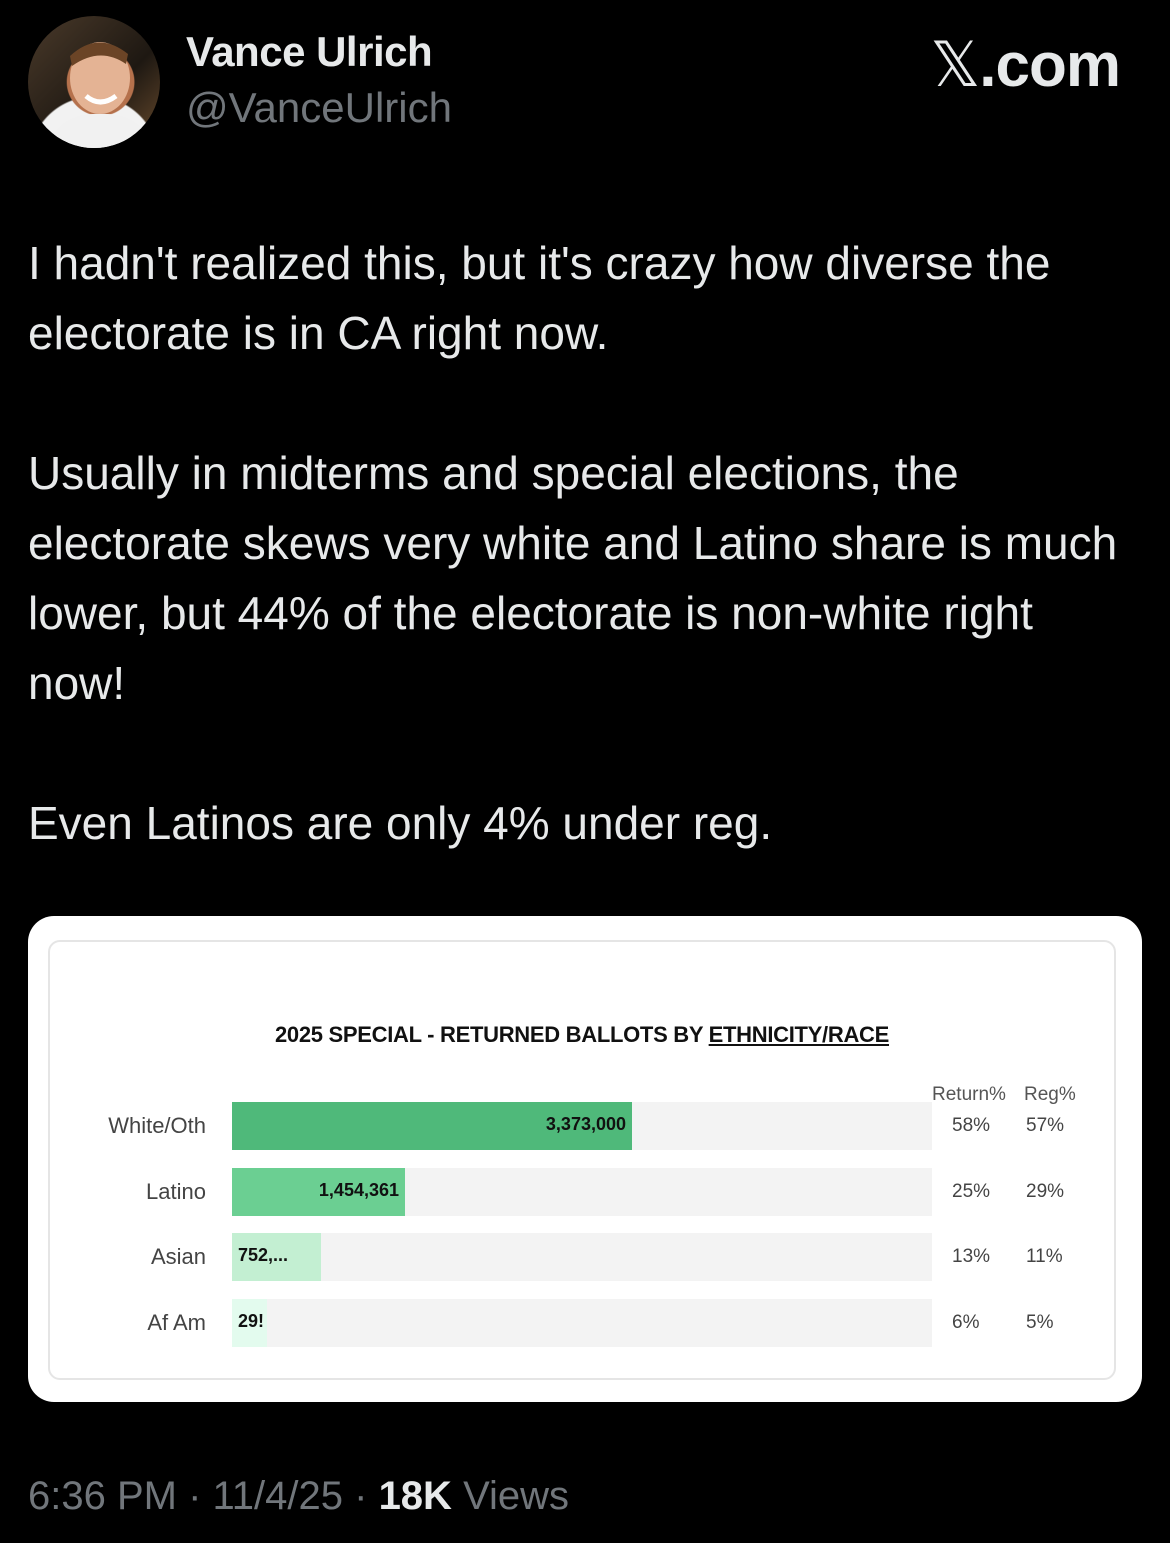 The height and width of the screenshot is (1543, 1170). I want to click on chart-title-link: ETHNICITY/RACE, so click(799, 1034).